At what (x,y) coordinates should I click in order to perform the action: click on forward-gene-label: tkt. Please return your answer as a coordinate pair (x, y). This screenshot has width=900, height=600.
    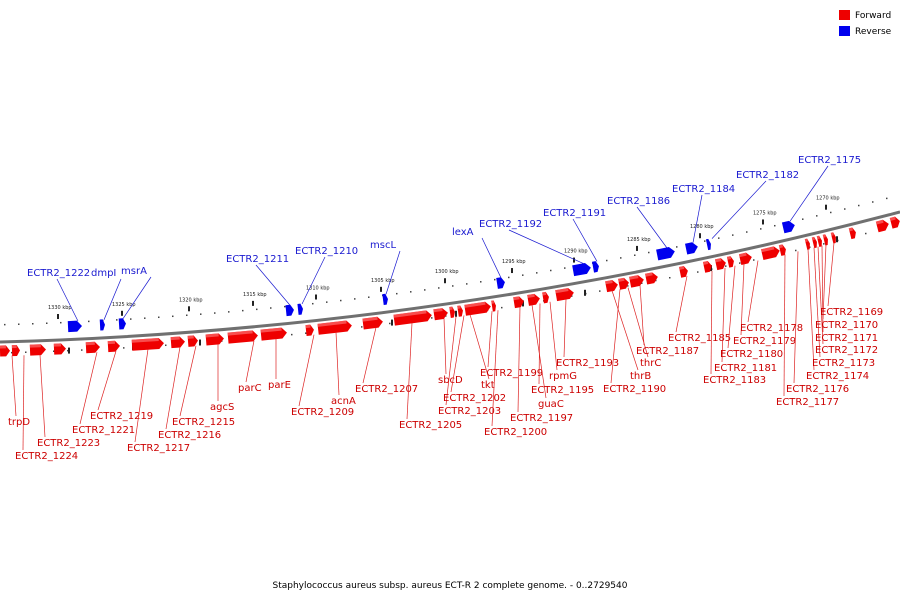
    Looking at the image, I should click on (488, 385).